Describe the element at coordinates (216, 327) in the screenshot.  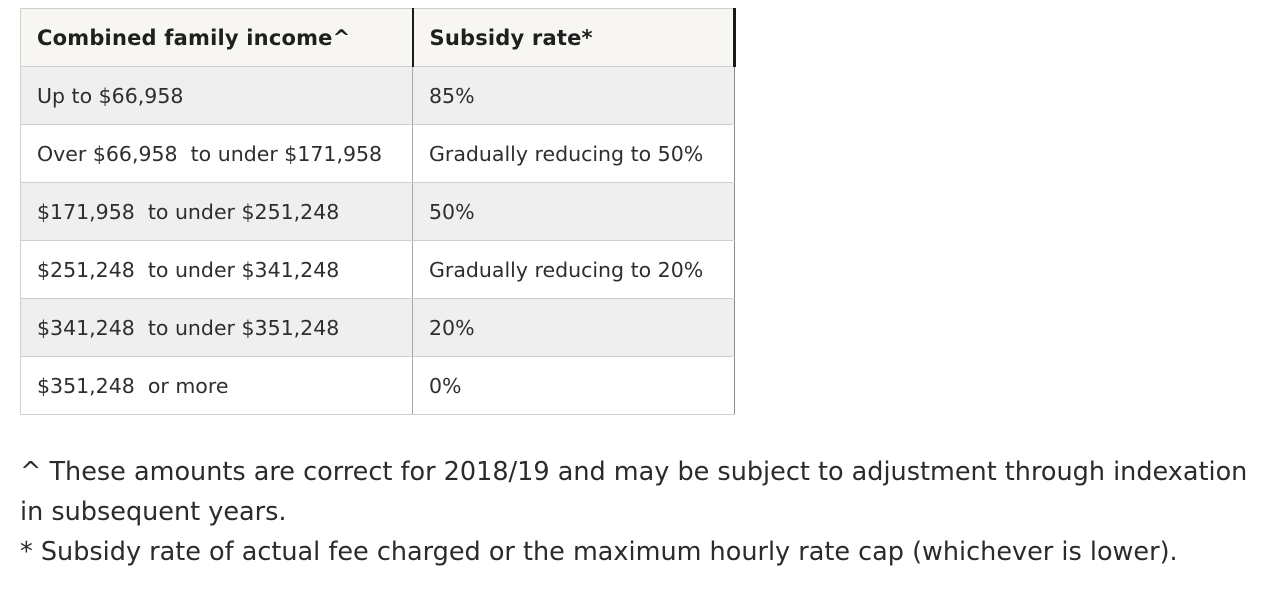
I see `income-cell: $341,248 to under $351,248` at that location.